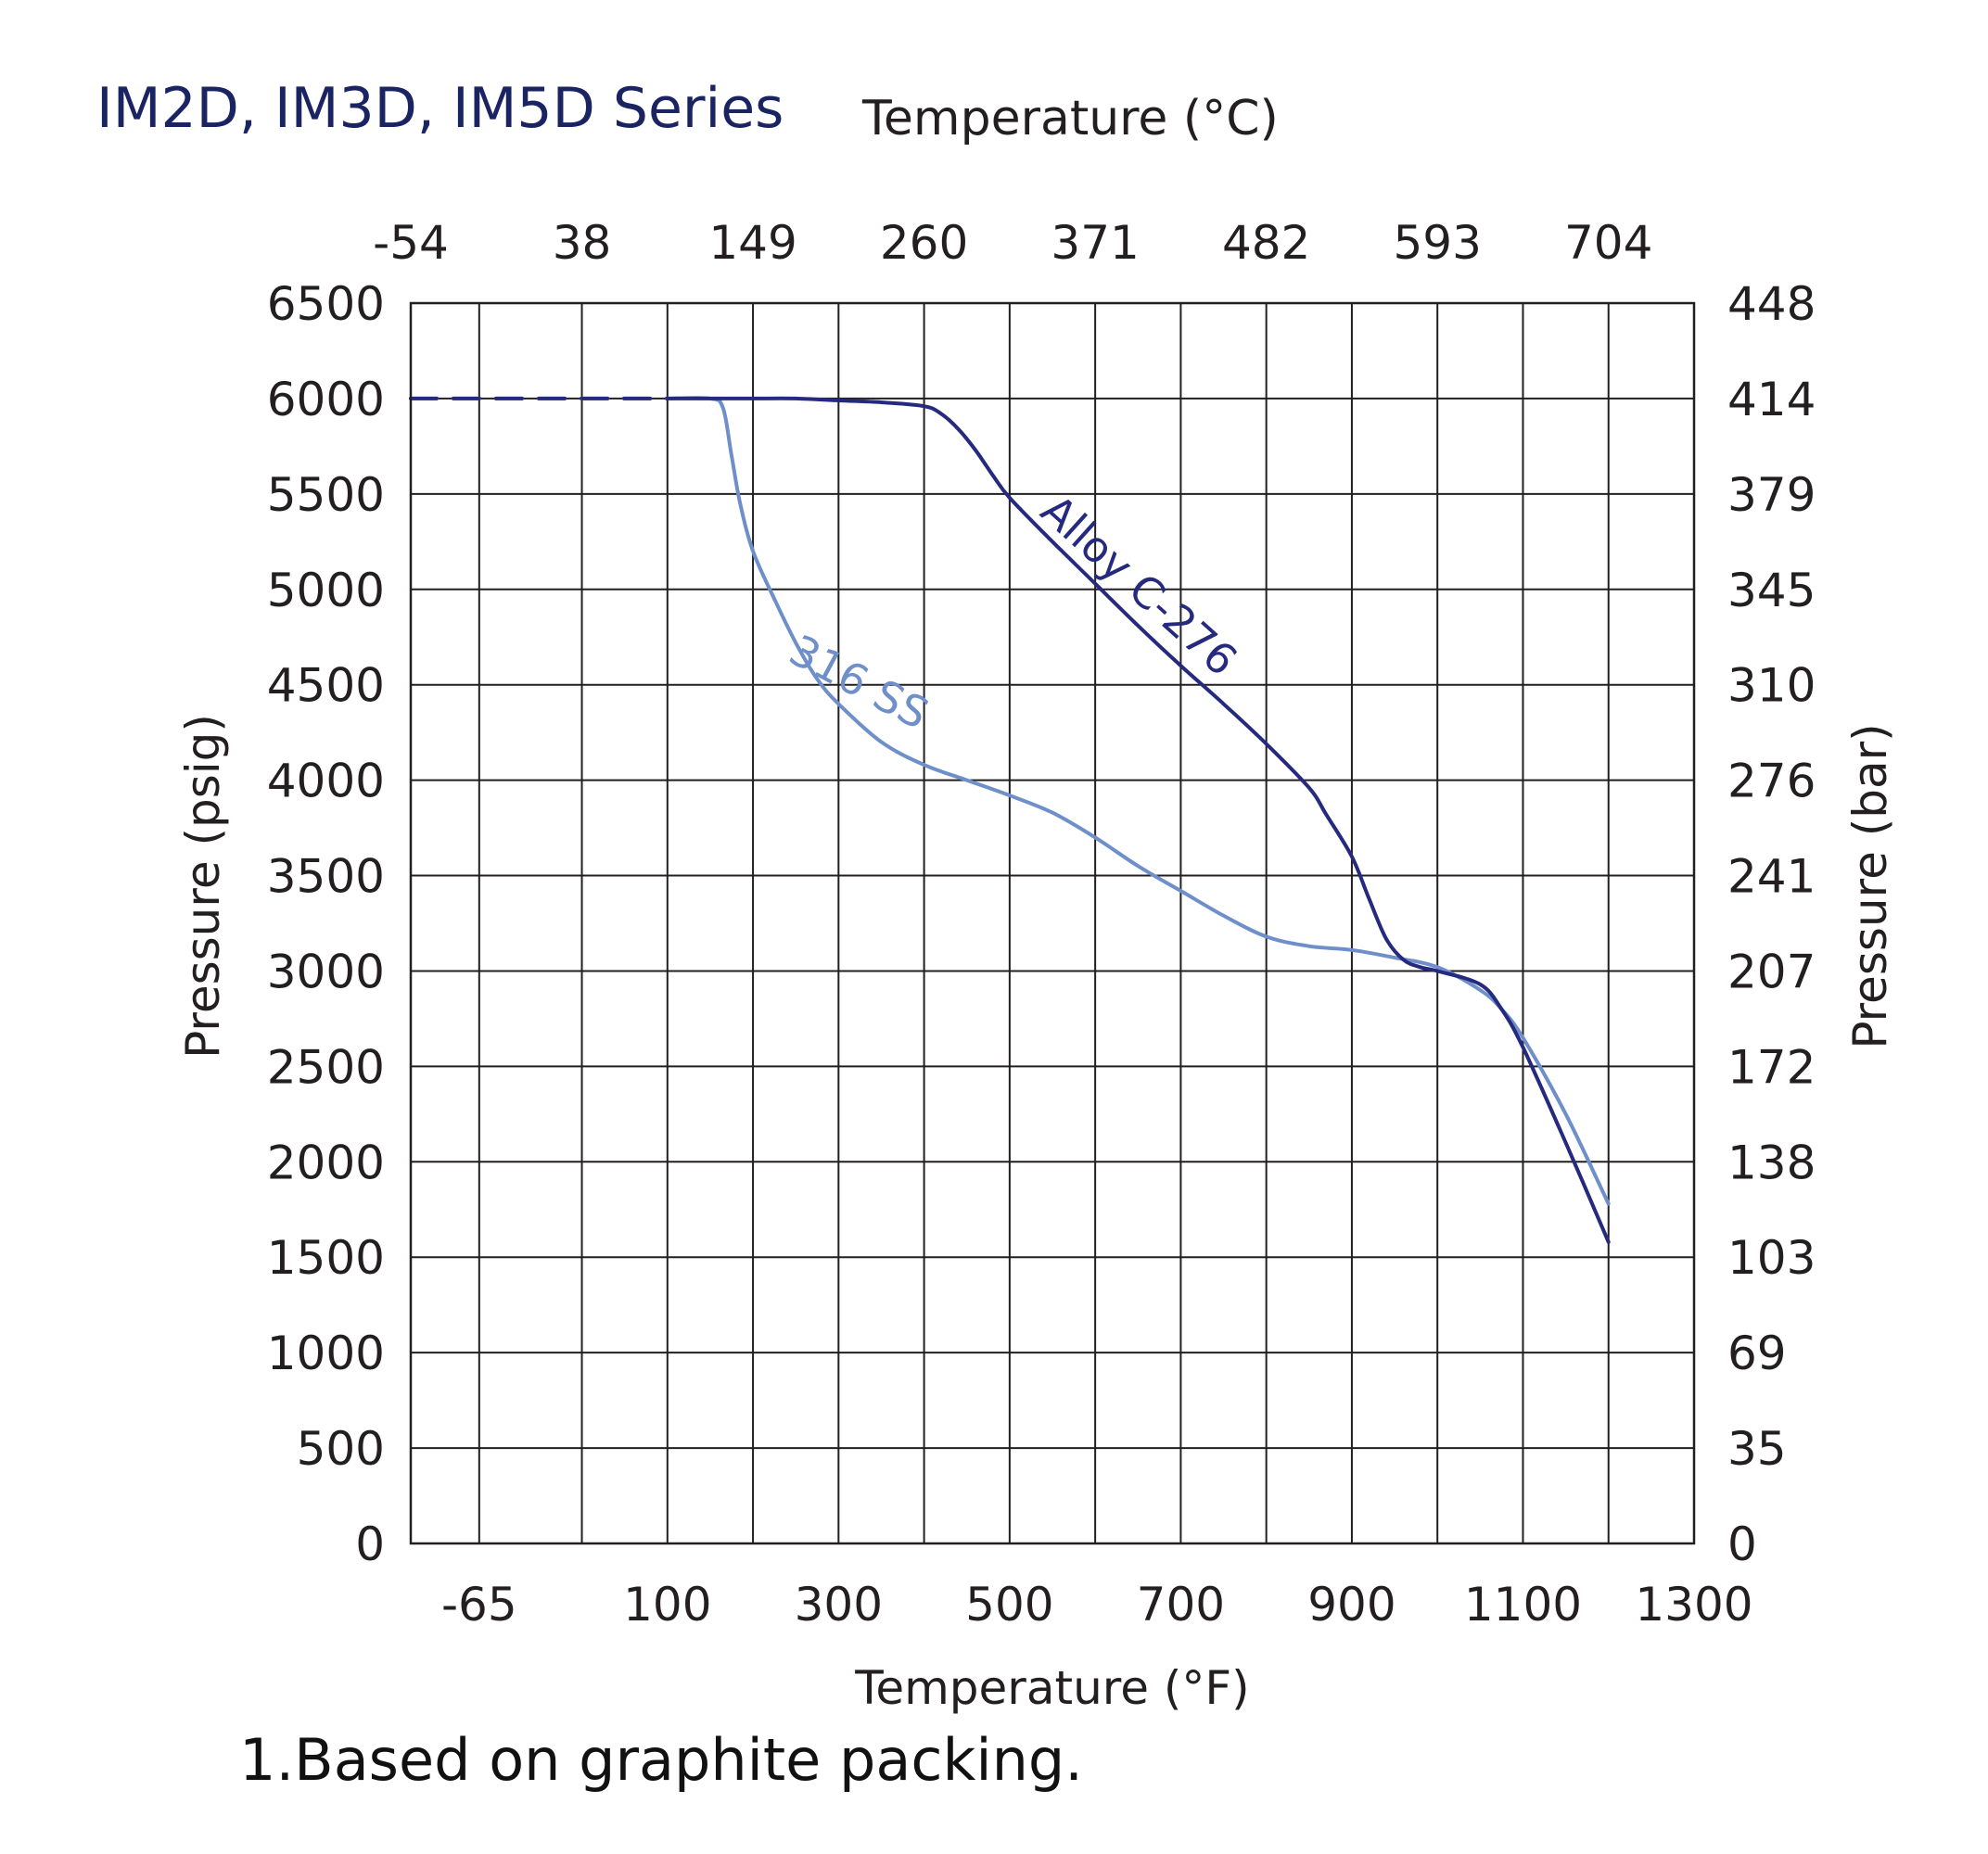 Image resolution: width=1988 pixels, height=1854 pixels. I want to click on y-tick-label: 2500, so click(326, 1067).